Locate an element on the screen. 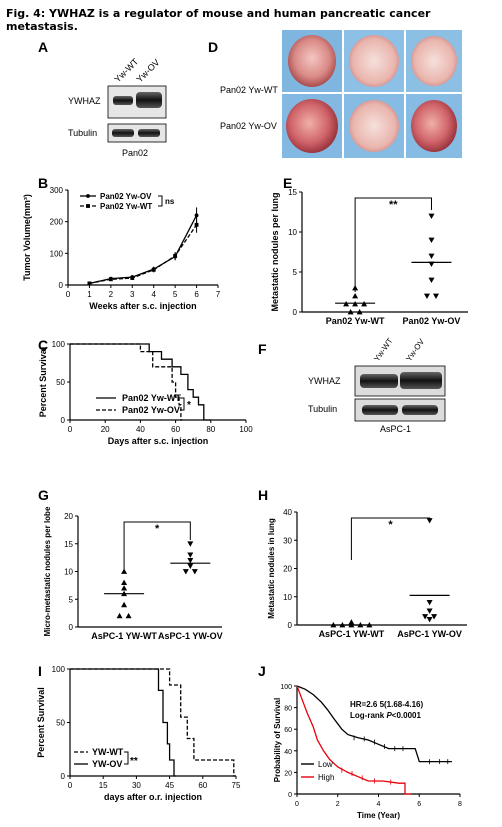 Image resolution: width=502 pixels, height=827 pixels. chart-b-y-tick-label: 200 is located at coordinates (57, 222).